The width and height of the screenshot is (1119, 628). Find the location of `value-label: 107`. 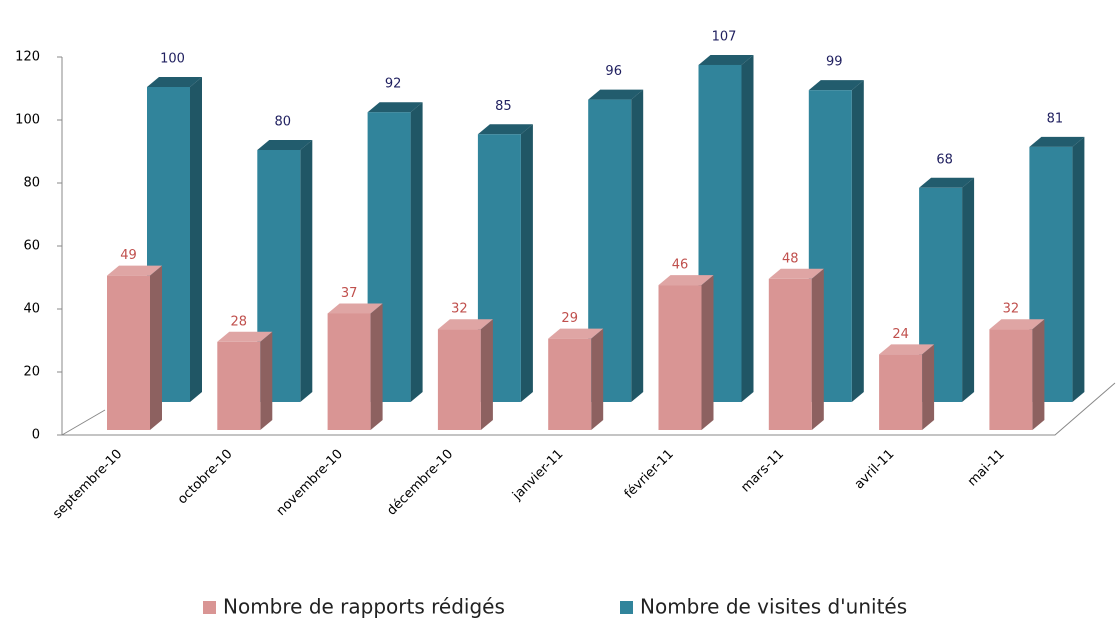

value-label: 107 is located at coordinates (724, 36).